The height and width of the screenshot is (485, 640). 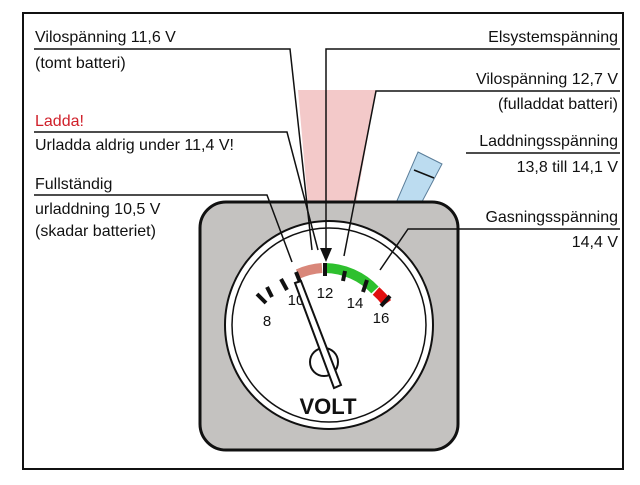 What do you see at coordinates (424, 174) in the screenshot?
I see `charging-range-arrows` at bounding box center [424, 174].